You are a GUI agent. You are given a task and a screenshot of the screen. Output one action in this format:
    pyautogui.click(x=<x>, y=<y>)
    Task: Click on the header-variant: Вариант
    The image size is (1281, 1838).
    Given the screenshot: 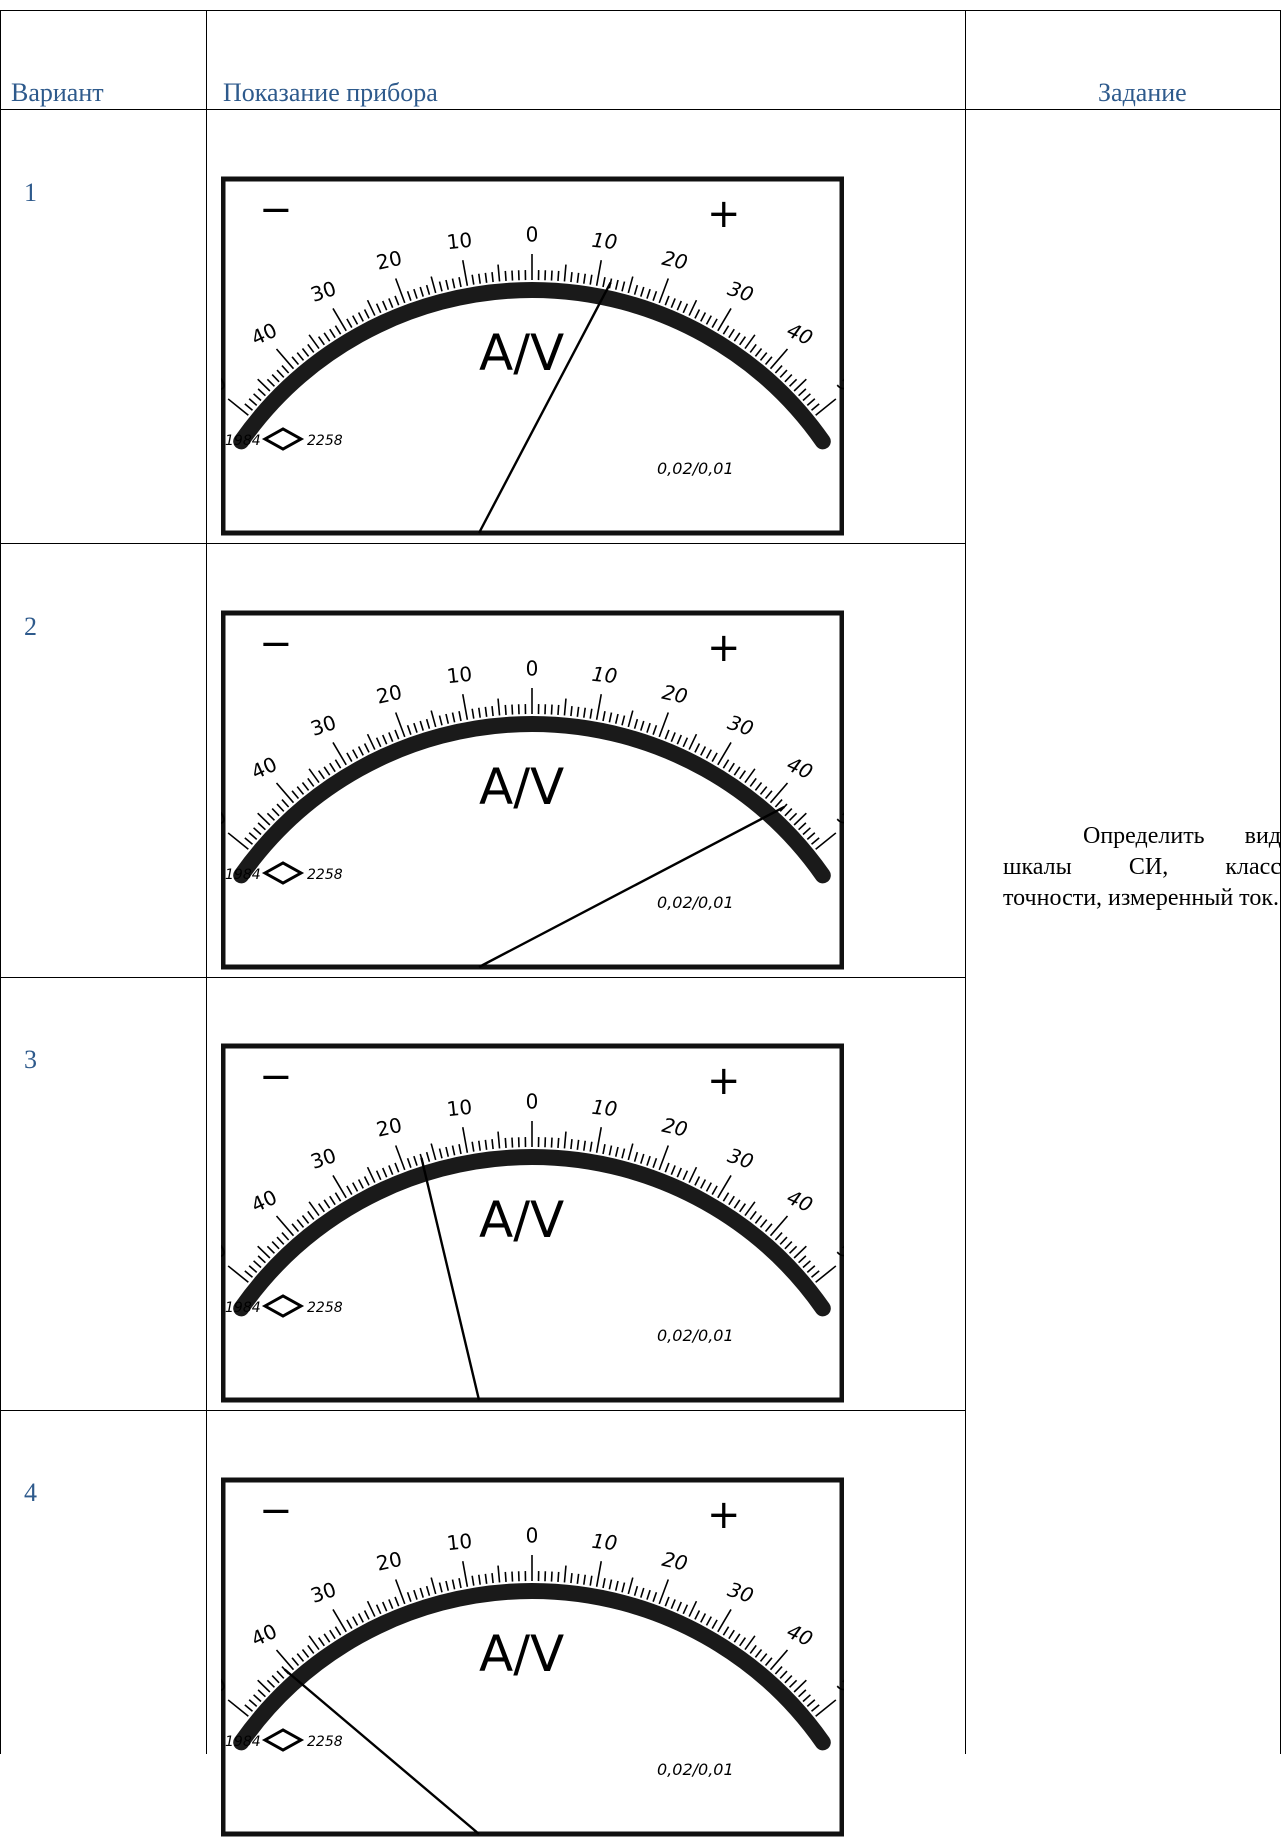 What is the action you would take?
    pyautogui.click(x=57, y=93)
    